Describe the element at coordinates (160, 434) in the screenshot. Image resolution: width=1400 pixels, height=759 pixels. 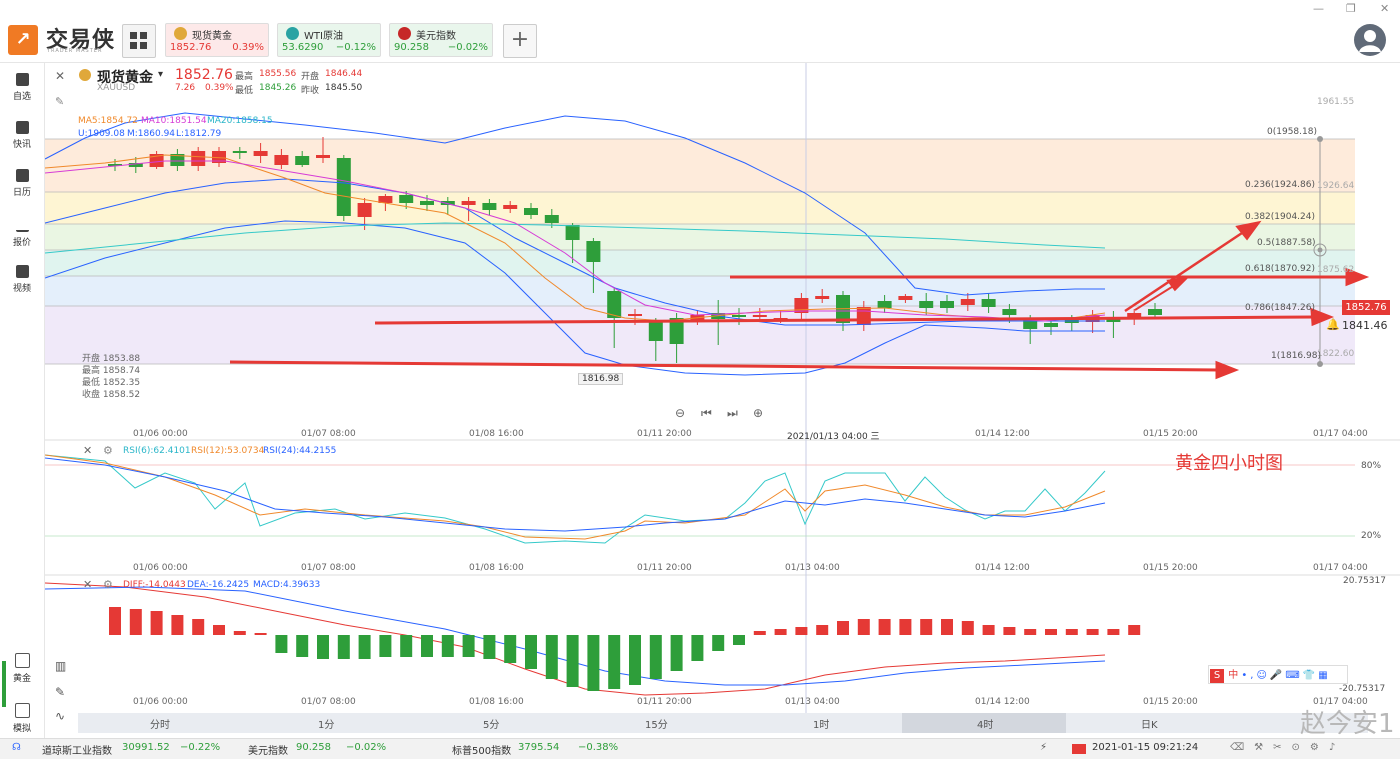
I see `time-axis-label: 01/06 00:00` at that location.